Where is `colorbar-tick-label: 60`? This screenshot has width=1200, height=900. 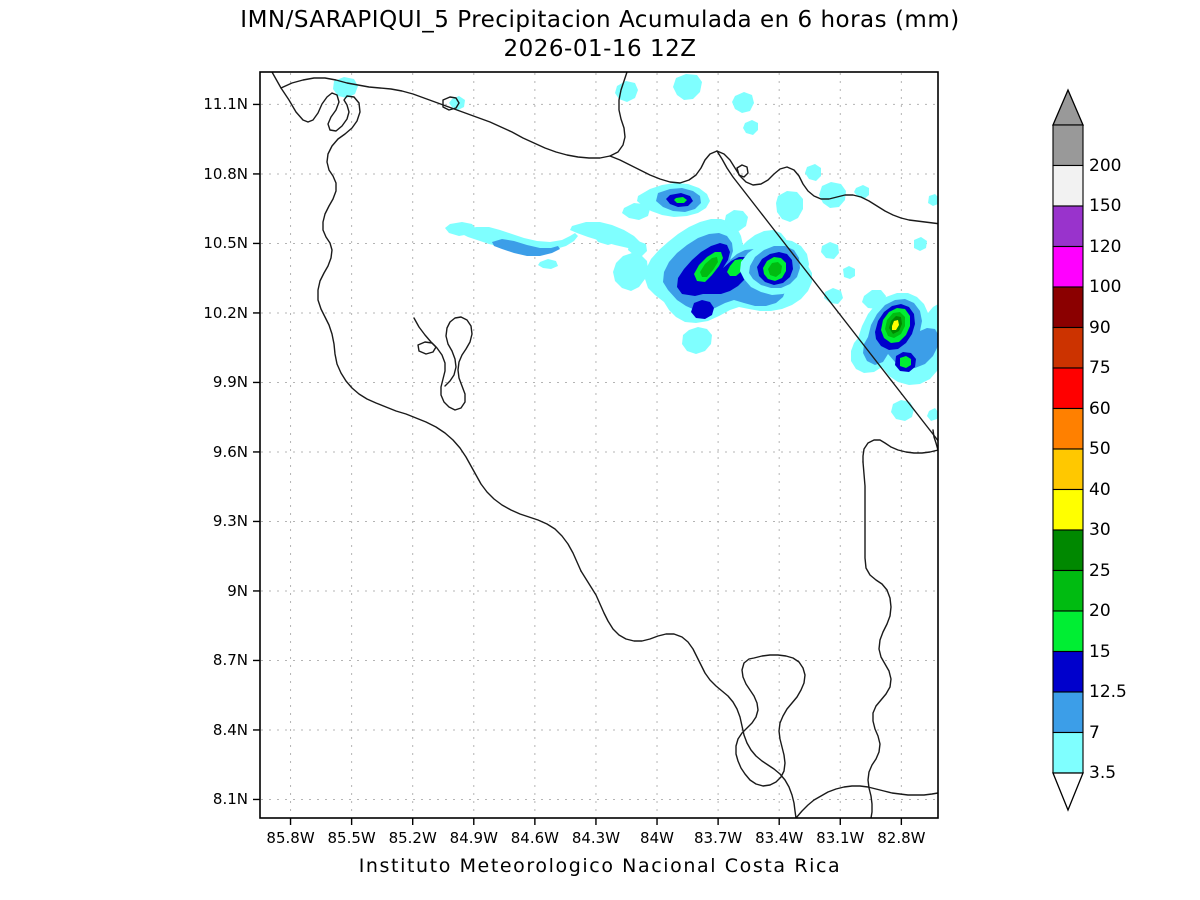 colorbar-tick-label: 60 is located at coordinates (1100, 408).